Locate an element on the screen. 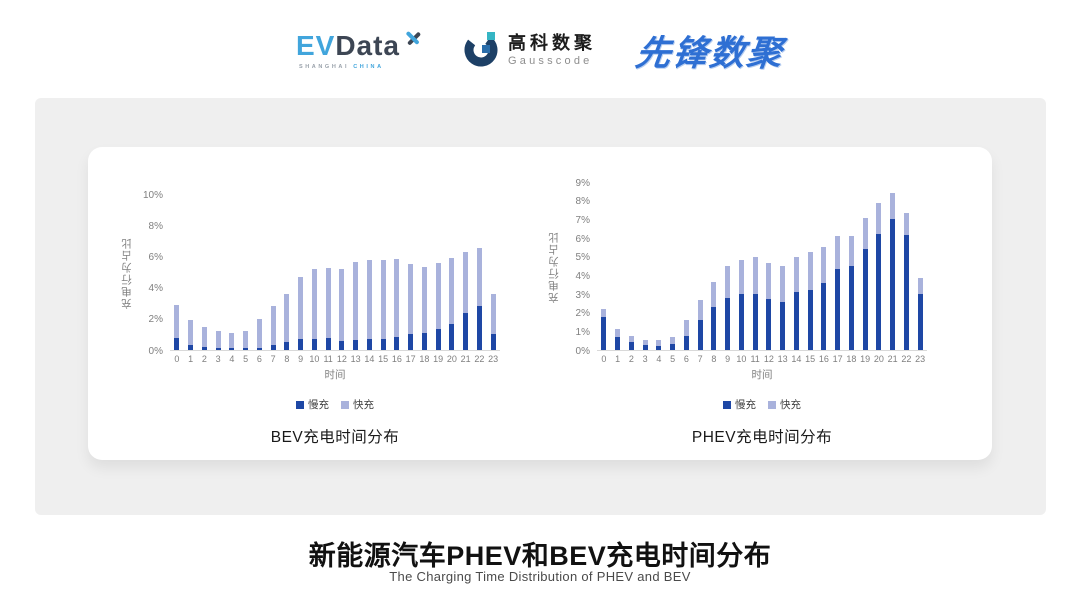 The image size is (1080, 608). x-tick-label: 5 is located at coordinates (246, 359).